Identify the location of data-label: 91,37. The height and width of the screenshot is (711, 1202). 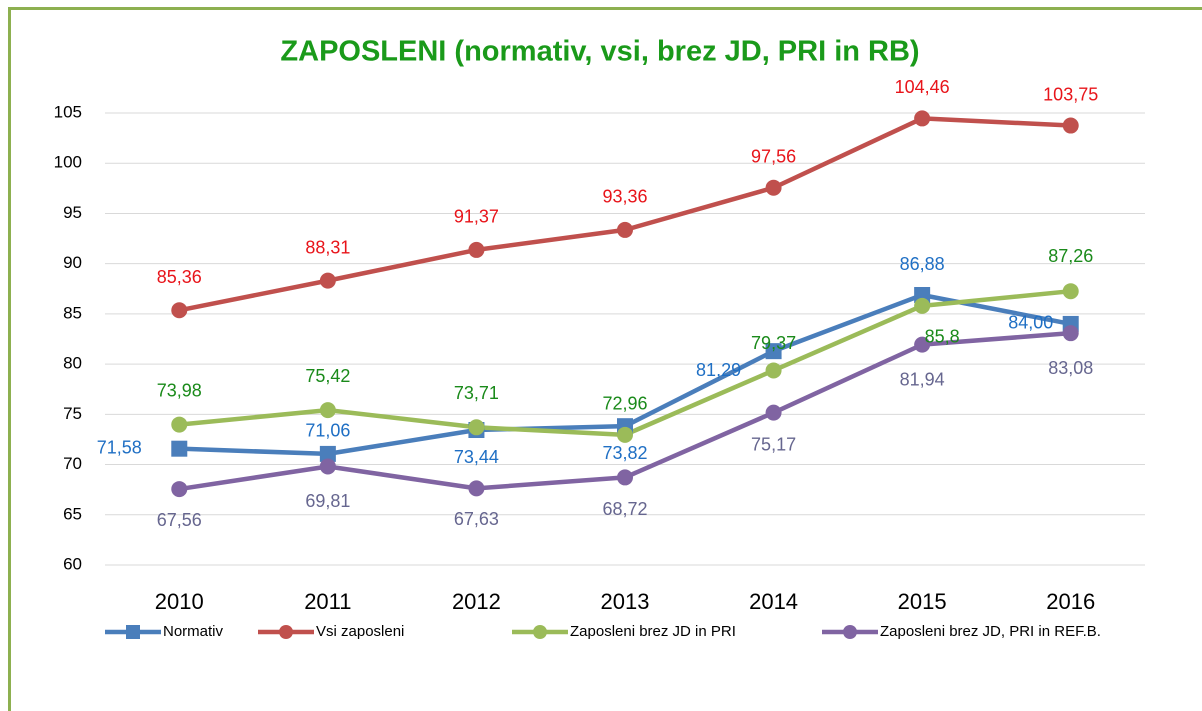
(476, 217).